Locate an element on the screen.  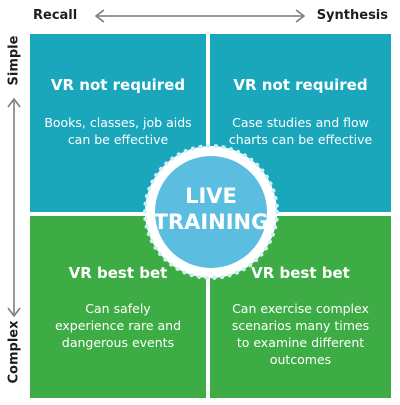
center-circle is located at coordinates (211, 212).